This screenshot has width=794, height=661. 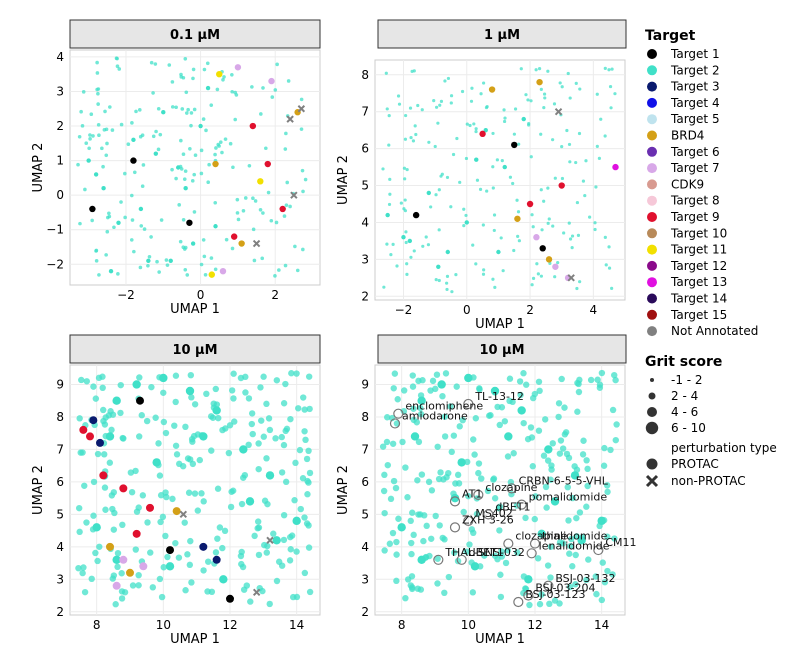 What do you see at coordinates (511, 488) in the screenshot?
I see `annotation-marker` at bounding box center [511, 488].